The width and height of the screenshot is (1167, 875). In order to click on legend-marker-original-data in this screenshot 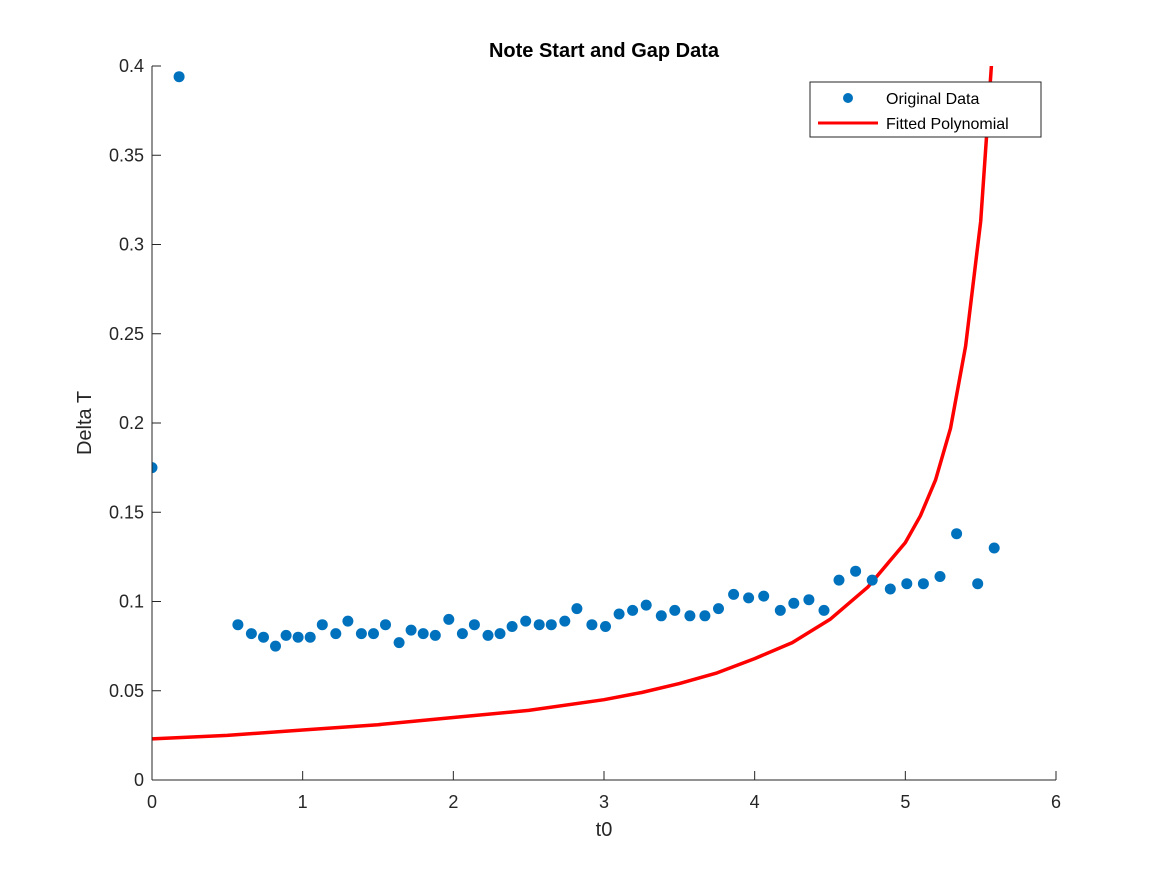, I will do `click(848, 98)`.